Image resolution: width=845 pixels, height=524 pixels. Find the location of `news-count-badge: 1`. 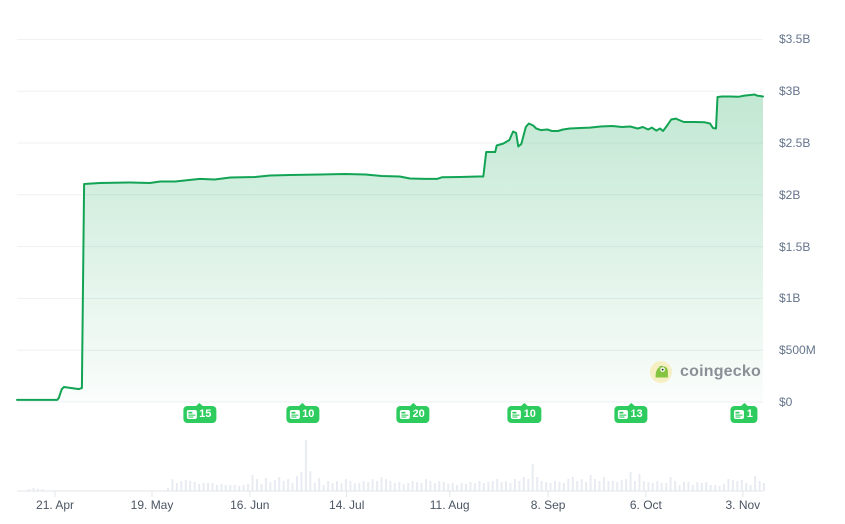

news-count-badge: 1 is located at coordinates (744, 414).